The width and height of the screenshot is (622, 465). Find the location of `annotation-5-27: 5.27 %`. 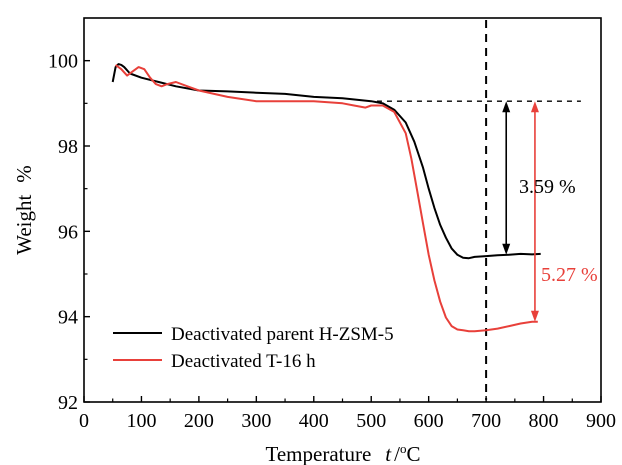

annotation-5-27: 5.27 % is located at coordinates (569, 275).